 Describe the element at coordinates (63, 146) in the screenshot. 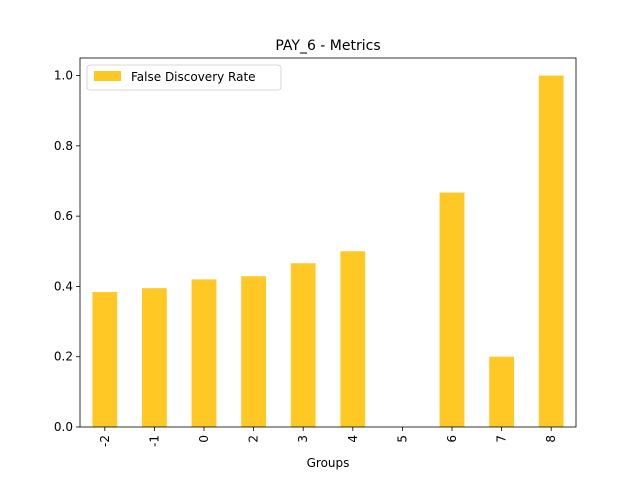

I see `y-tick-label: 0.8` at that location.